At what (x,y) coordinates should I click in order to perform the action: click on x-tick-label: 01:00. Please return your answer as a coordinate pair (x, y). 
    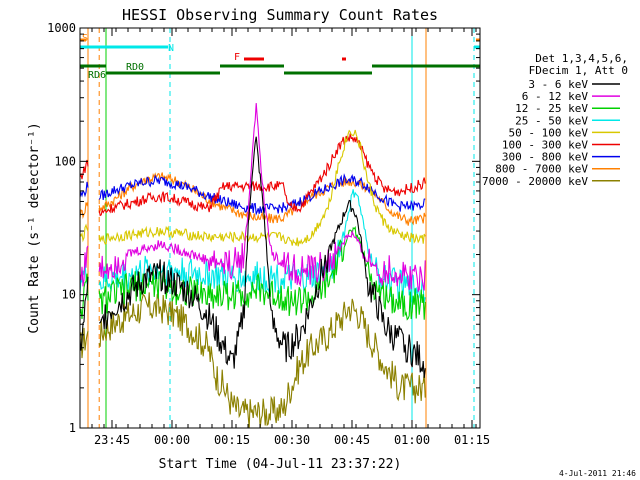
    Looking at the image, I should click on (412, 440).